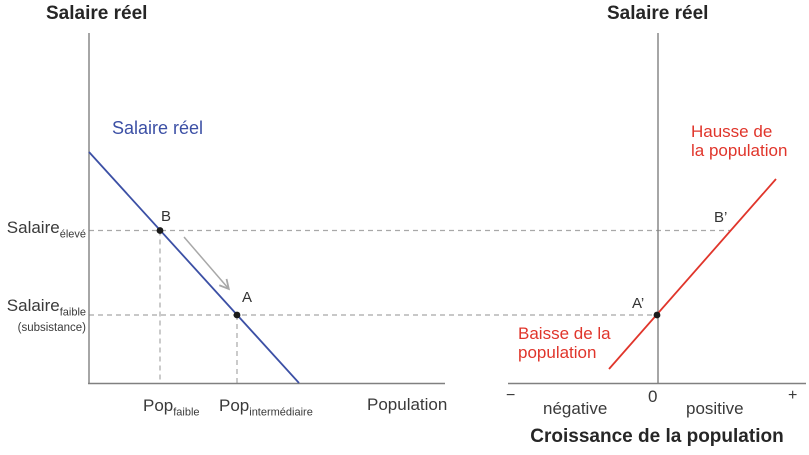 Image resolution: width=809 pixels, height=455 pixels. I want to click on left-x-axis-title: Population, so click(407, 404).